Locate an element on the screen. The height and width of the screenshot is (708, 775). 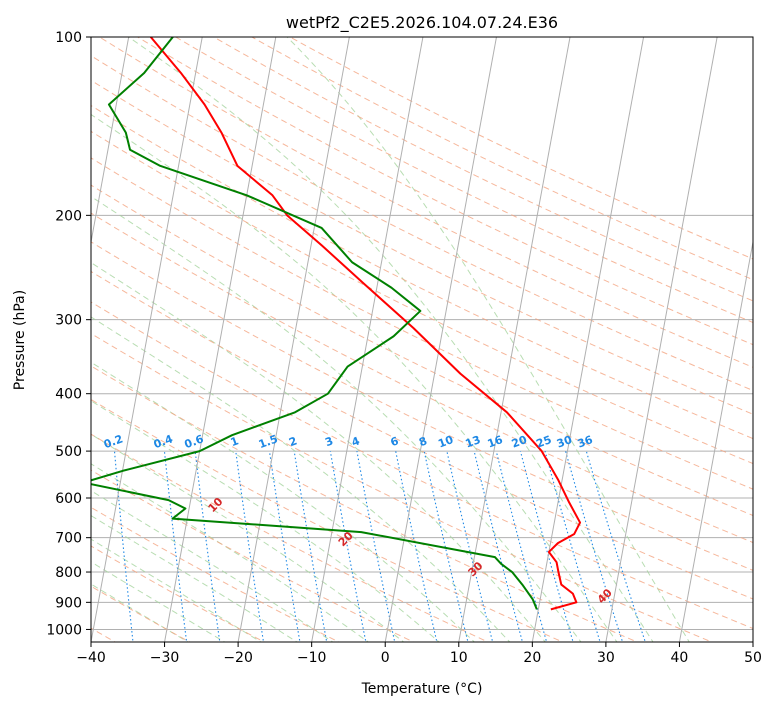
x-tick-label: −20 is located at coordinates (238, 658).